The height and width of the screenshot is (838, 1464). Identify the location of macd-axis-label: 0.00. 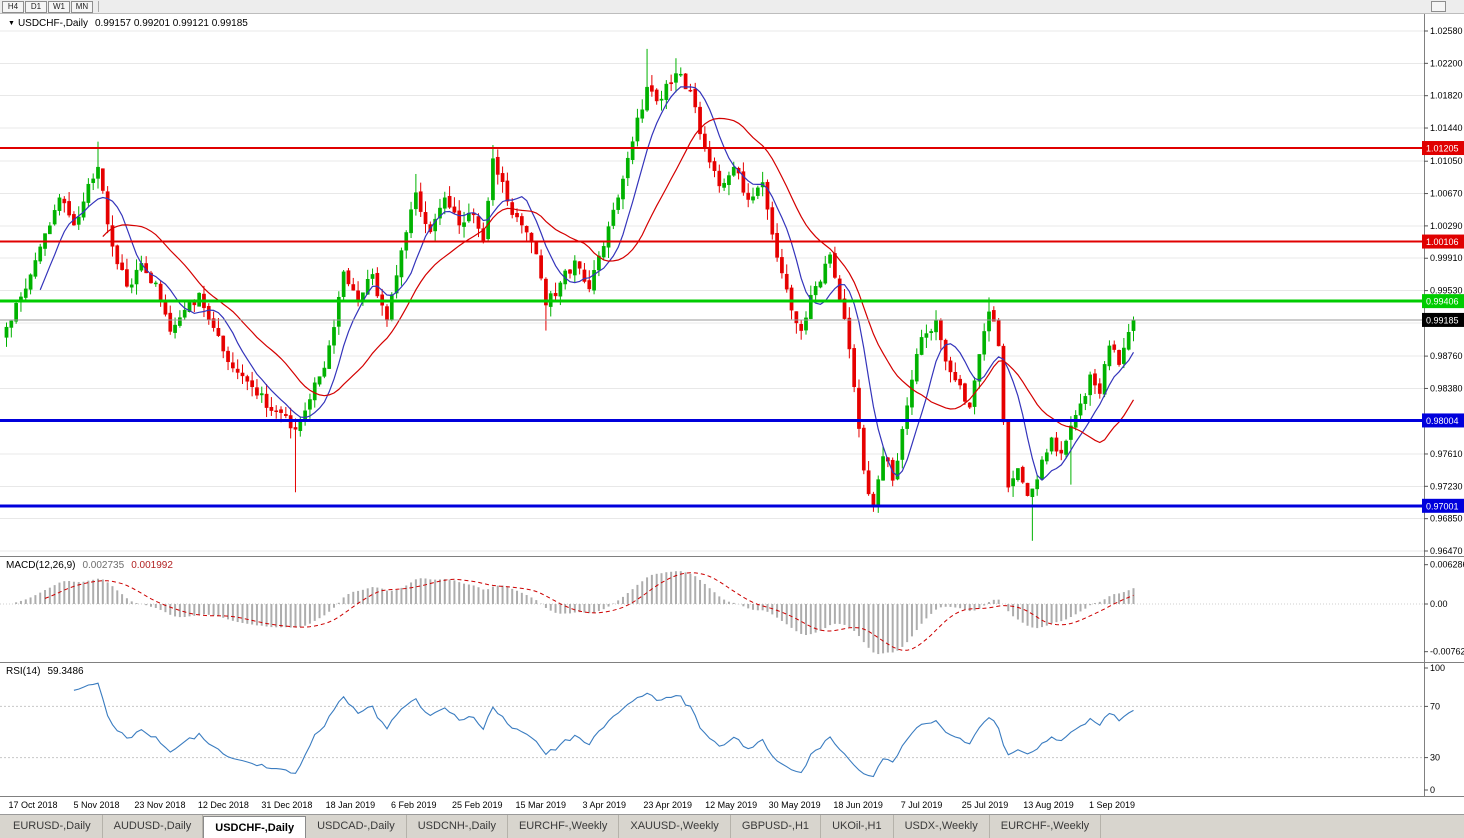
(1439, 604).